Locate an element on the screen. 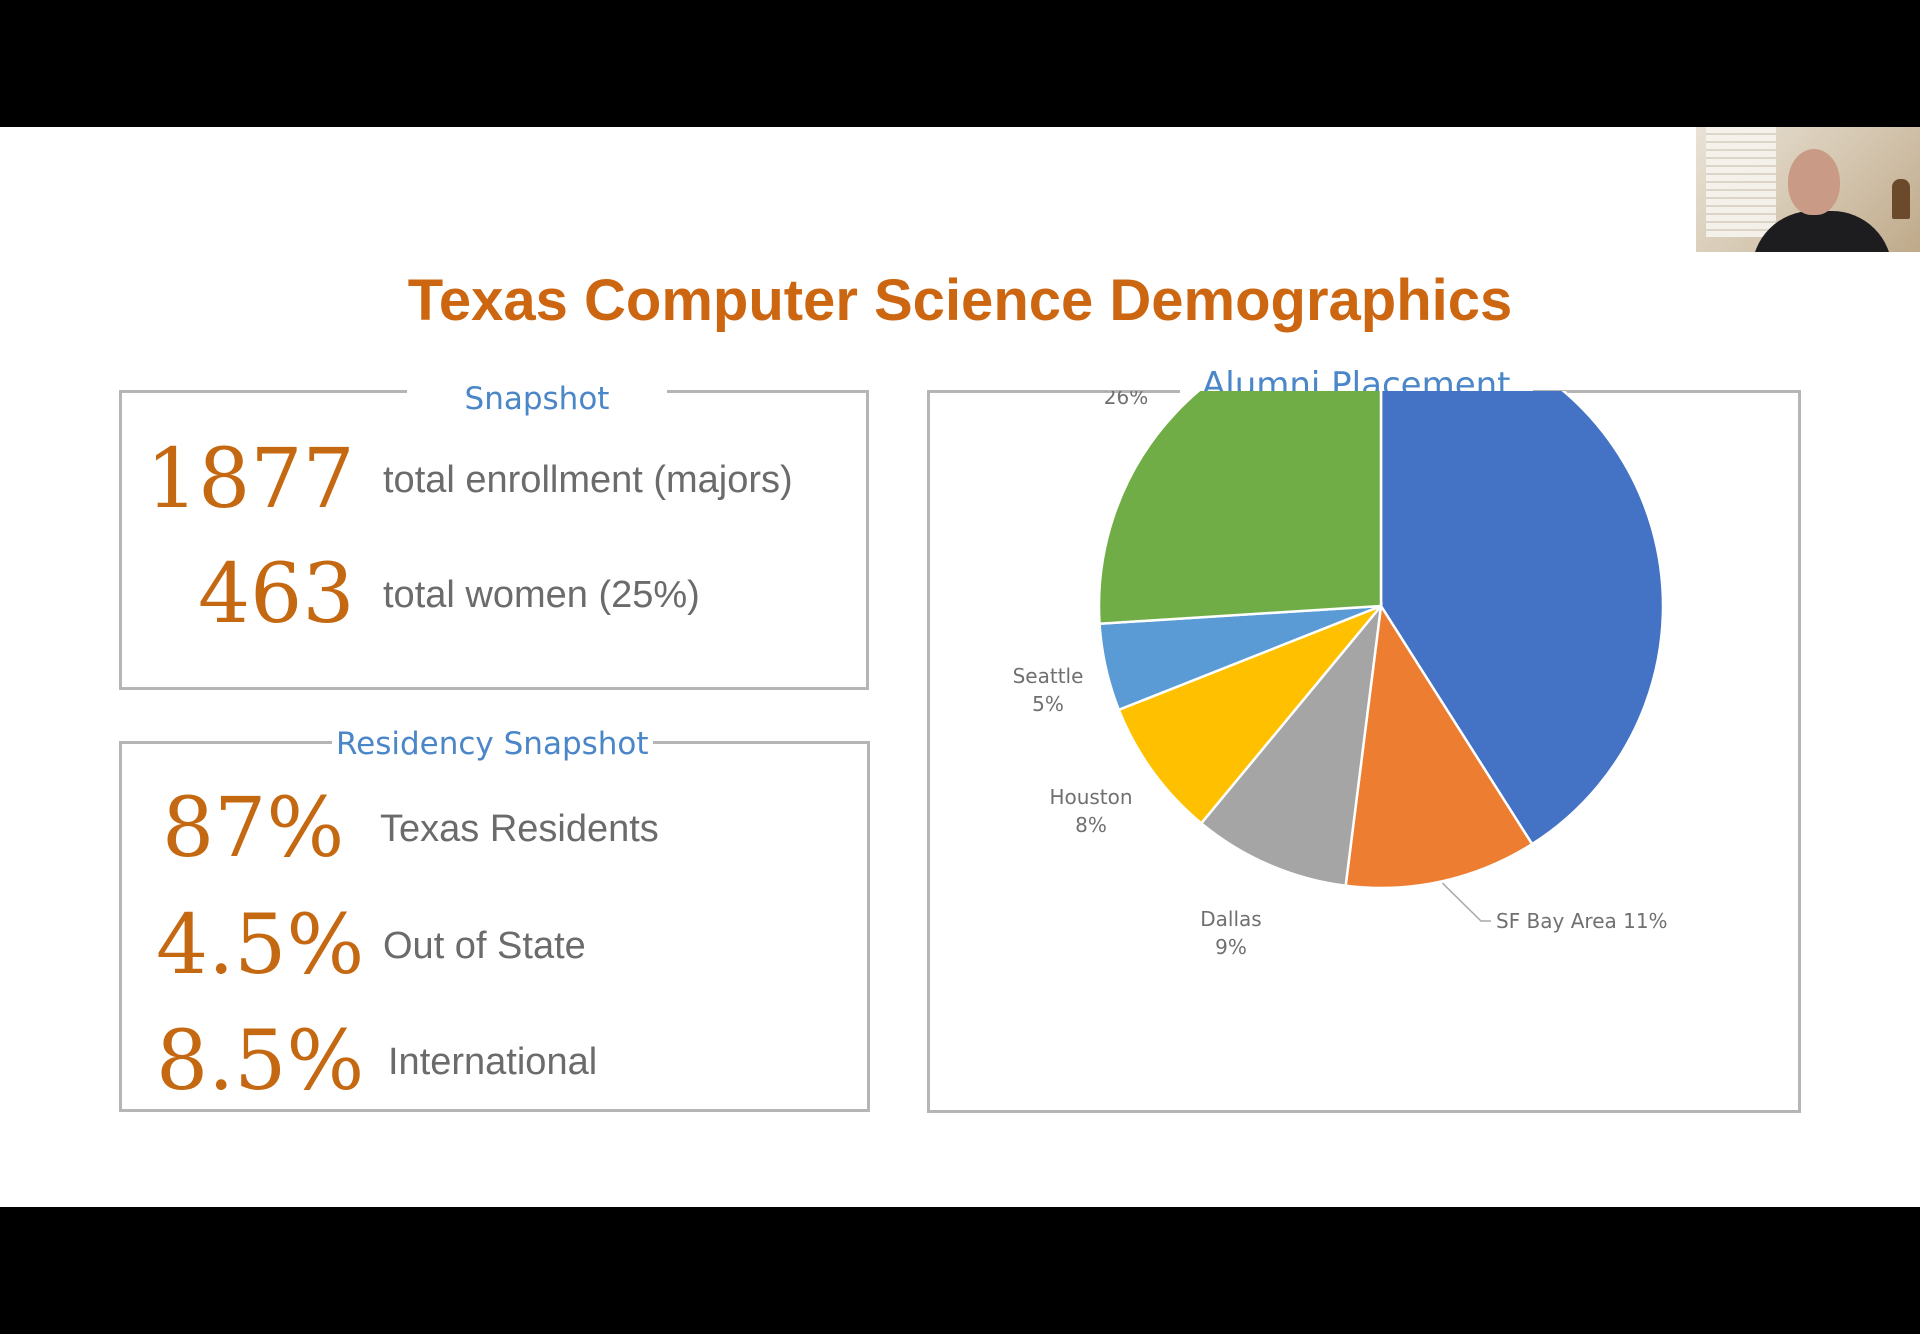 The width and height of the screenshot is (1920, 1334). pie-label-sf-bay-area: SF Bay Area 11% is located at coordinates (1582, 921).